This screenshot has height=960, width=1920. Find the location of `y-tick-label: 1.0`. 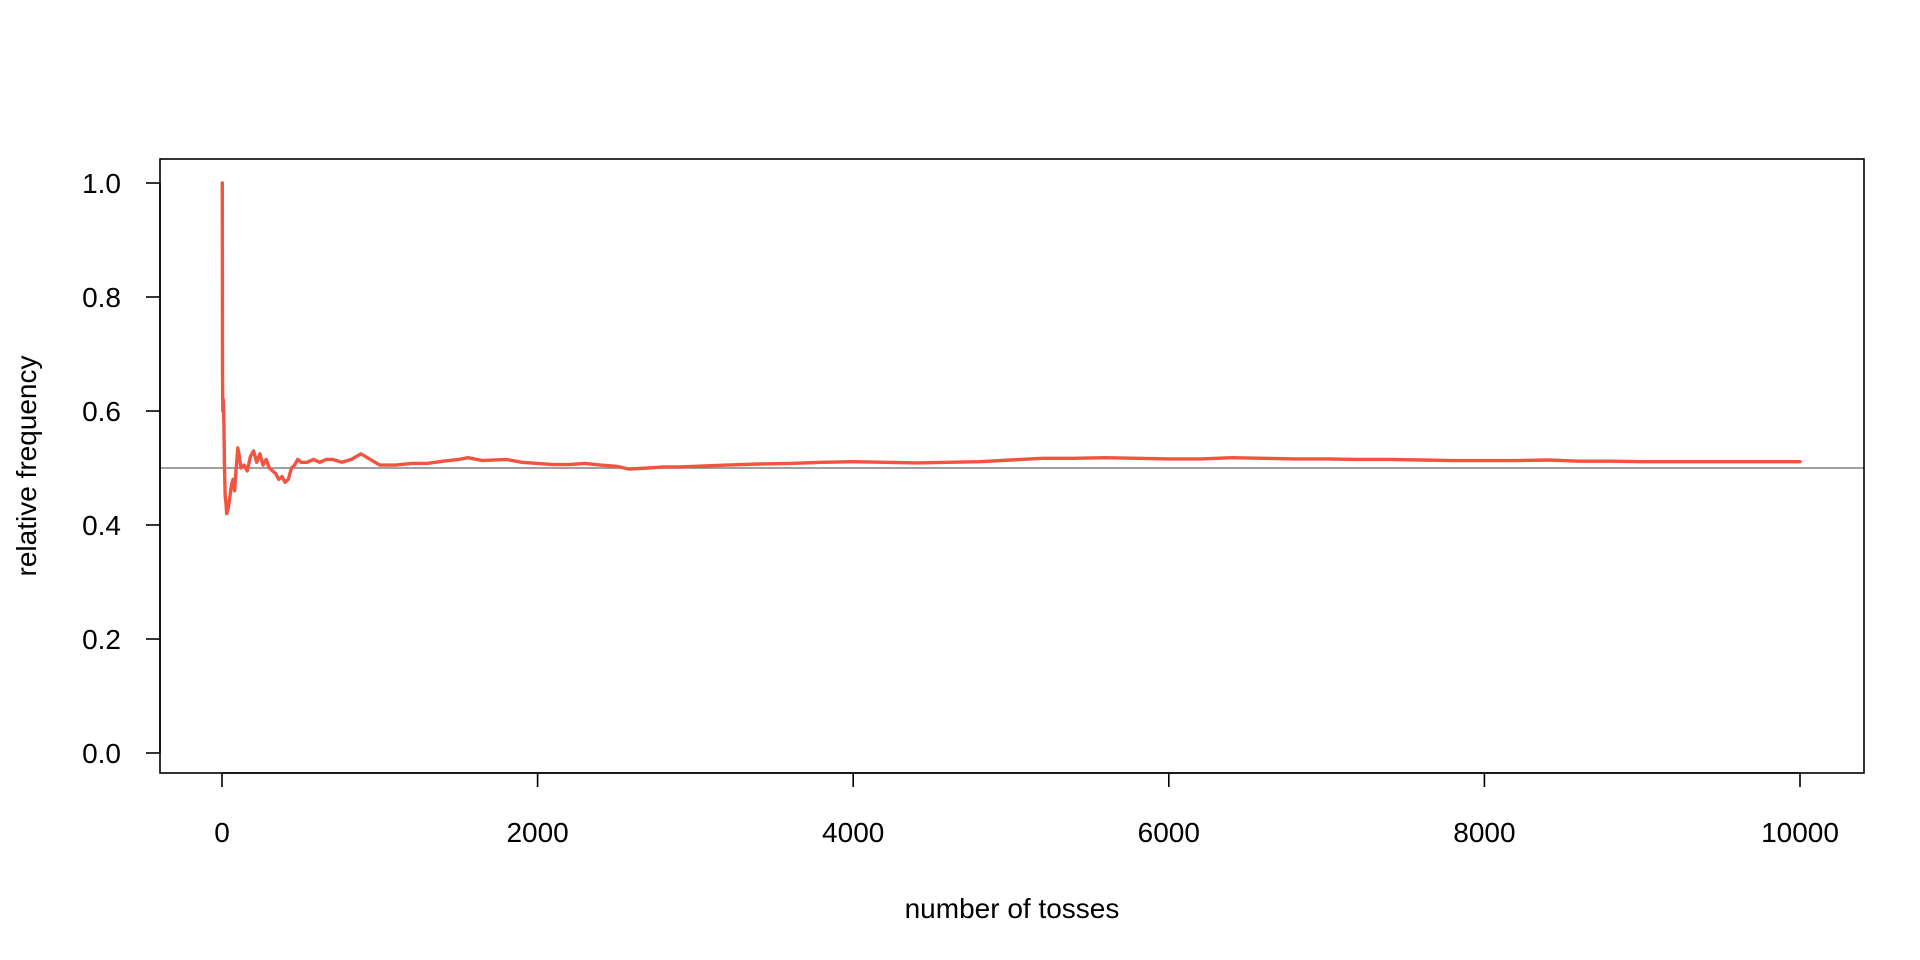

y-tick-label: 1.0 is located at coordinates (101, 183).